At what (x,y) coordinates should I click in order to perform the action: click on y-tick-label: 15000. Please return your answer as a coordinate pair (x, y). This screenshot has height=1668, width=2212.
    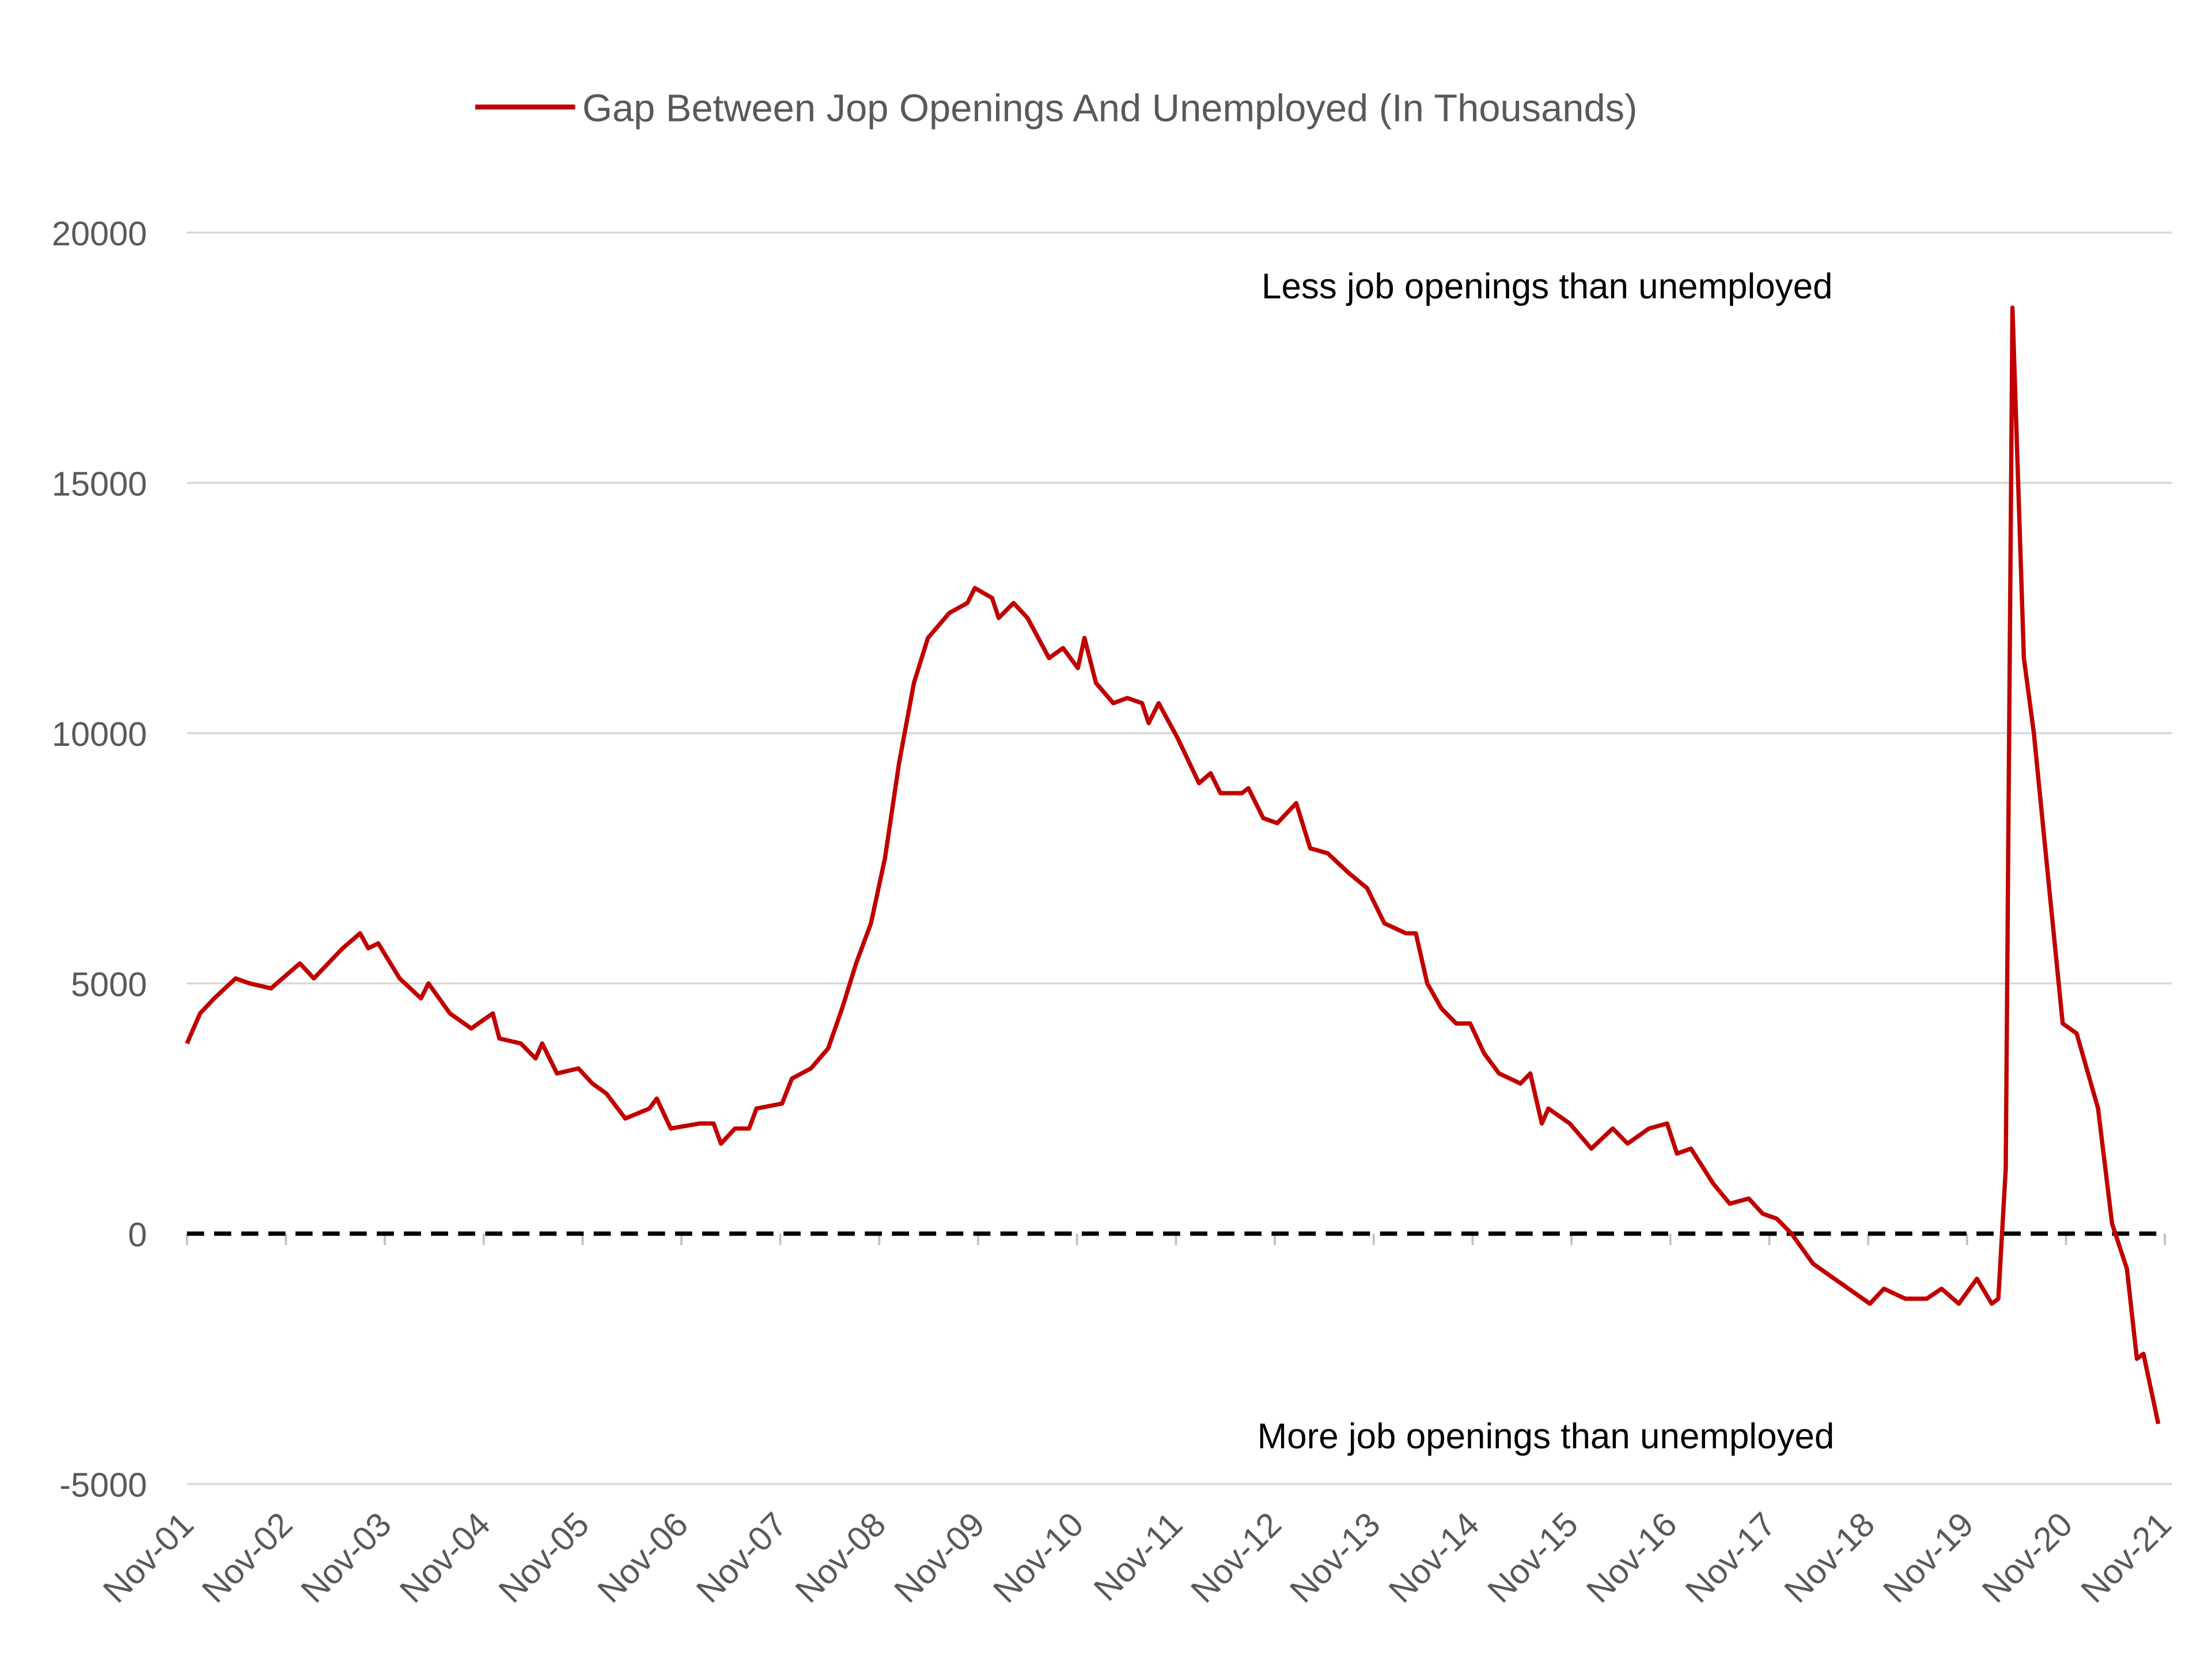
    Looking at the image, I should click on (99, 484).